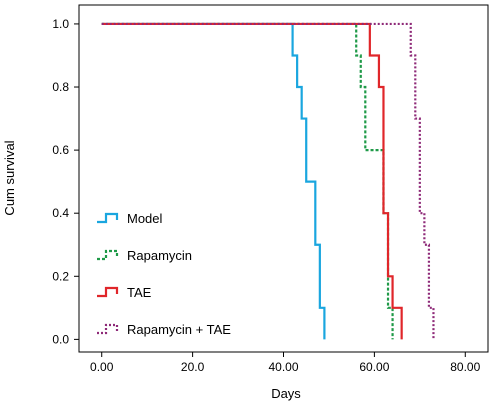 The width and height of the screenshot is (493, 404). I want to click on y-tick-label: 0.6, so click(60, 150).